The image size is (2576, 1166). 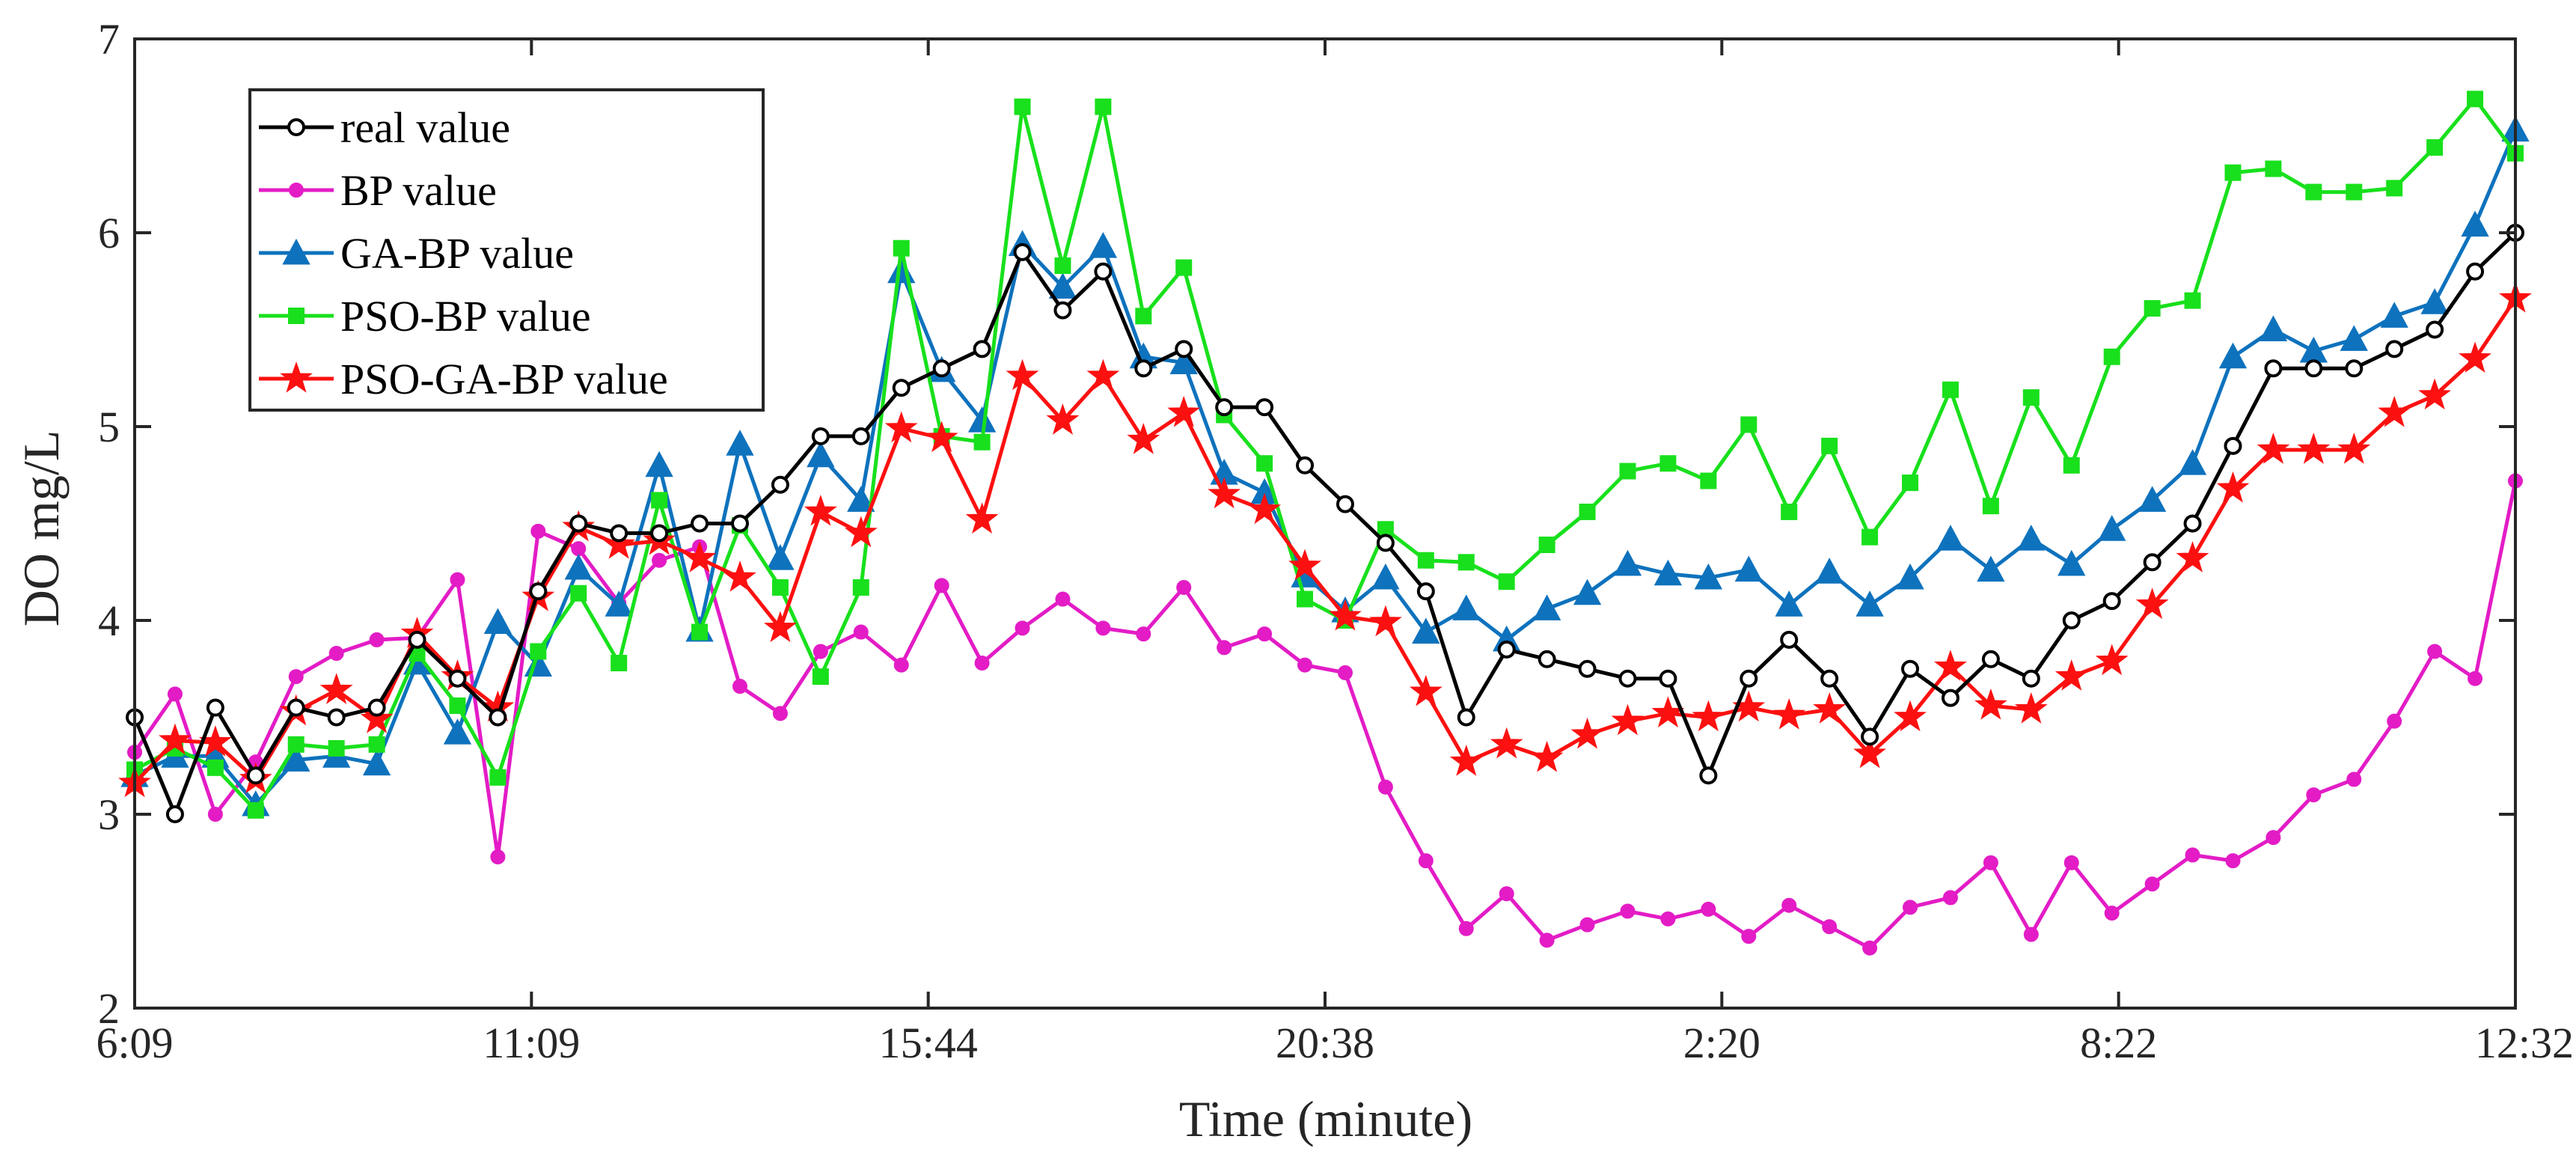 What do you see at coordinates (457, 253) in the screenshot?
I see `legend-label: GA-BP value` at bounding box center [457, 253].